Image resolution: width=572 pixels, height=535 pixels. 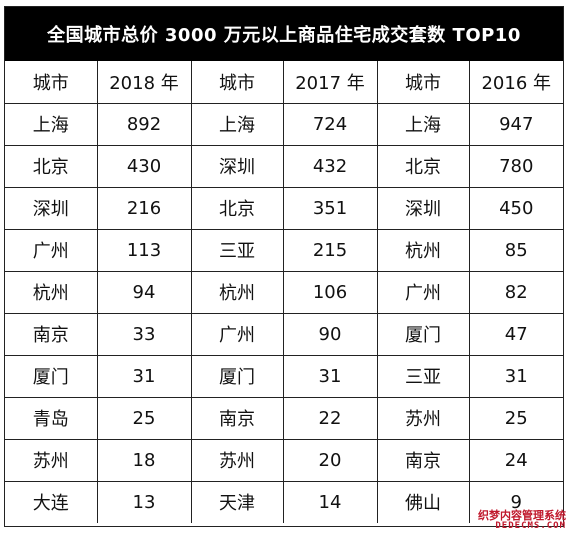 What do you see at coordinates (144, 501) in the screenshot?
I see `count-cell: 13` at bounding box center [144, 501].